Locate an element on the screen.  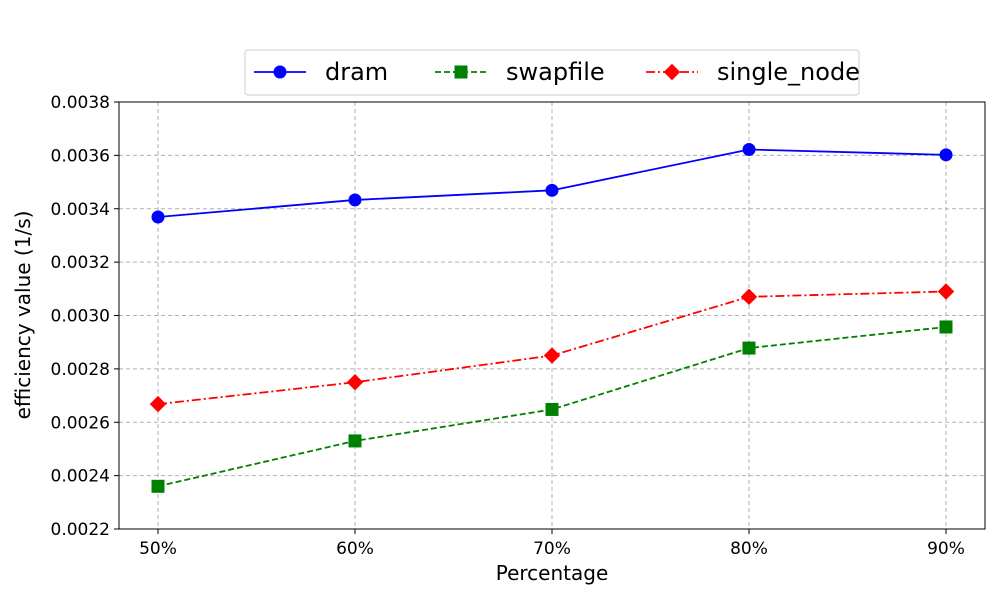
y-axis-label: efficiency value (1/s) is located at coordinates (23, 315).